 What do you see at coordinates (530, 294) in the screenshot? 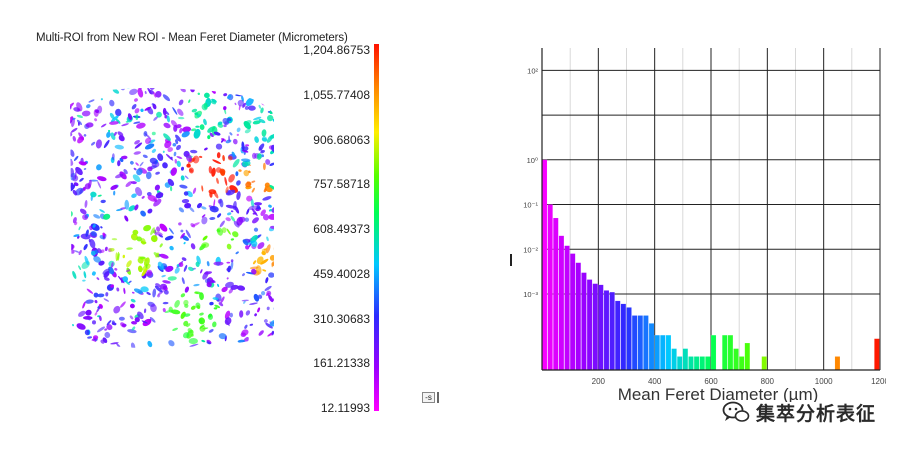
I see `y-tick-label: 10⁻³` at bounding box center [530, 294].